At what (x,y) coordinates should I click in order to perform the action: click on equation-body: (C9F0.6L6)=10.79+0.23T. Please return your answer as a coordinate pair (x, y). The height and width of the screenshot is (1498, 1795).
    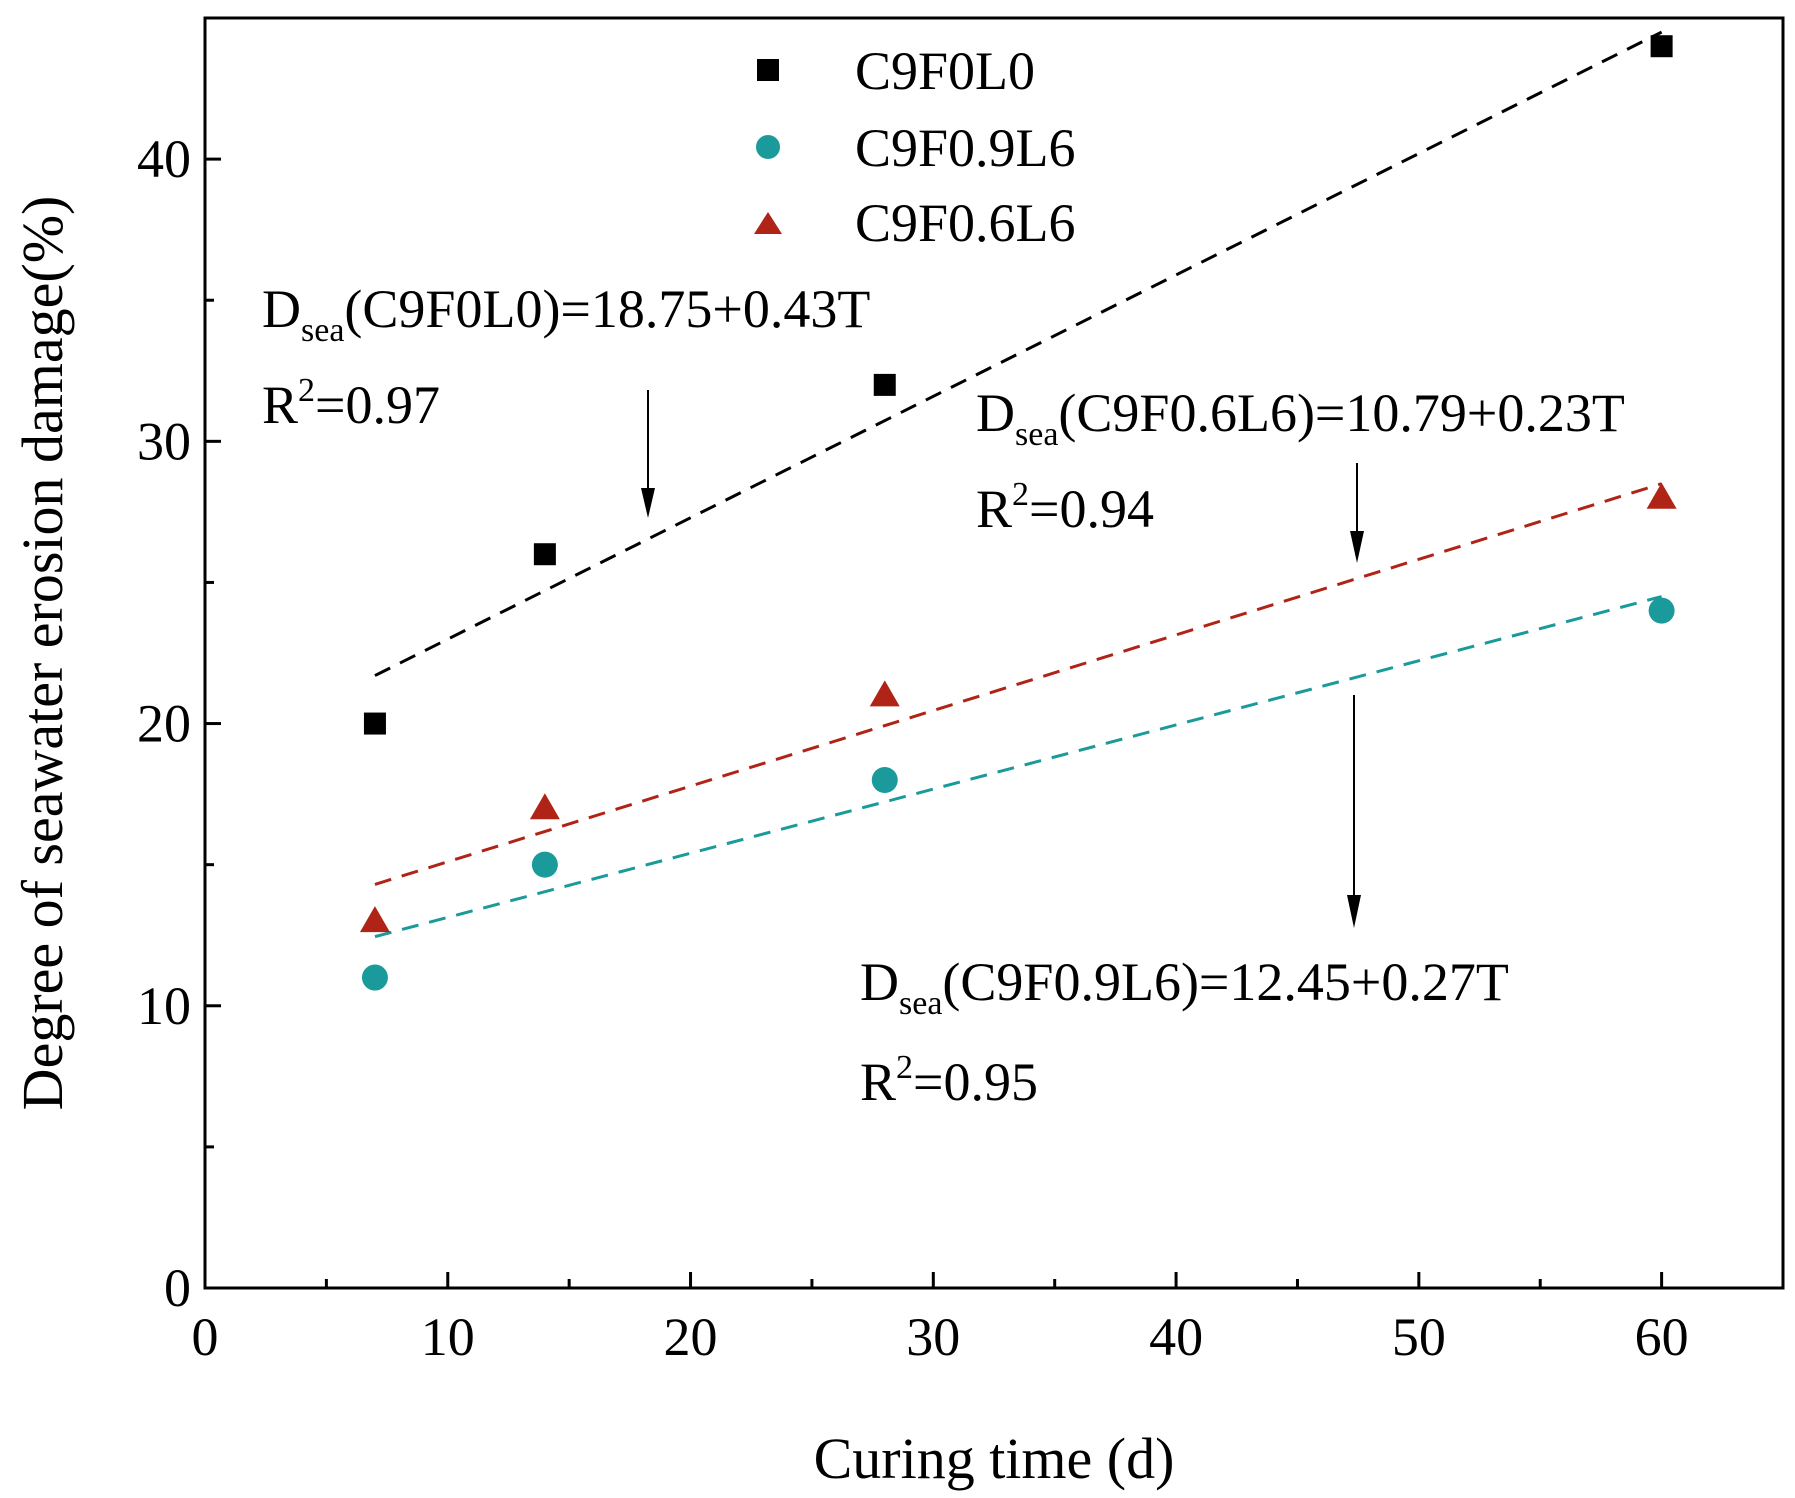
    Looking at the image, I should click on (1341, 413).